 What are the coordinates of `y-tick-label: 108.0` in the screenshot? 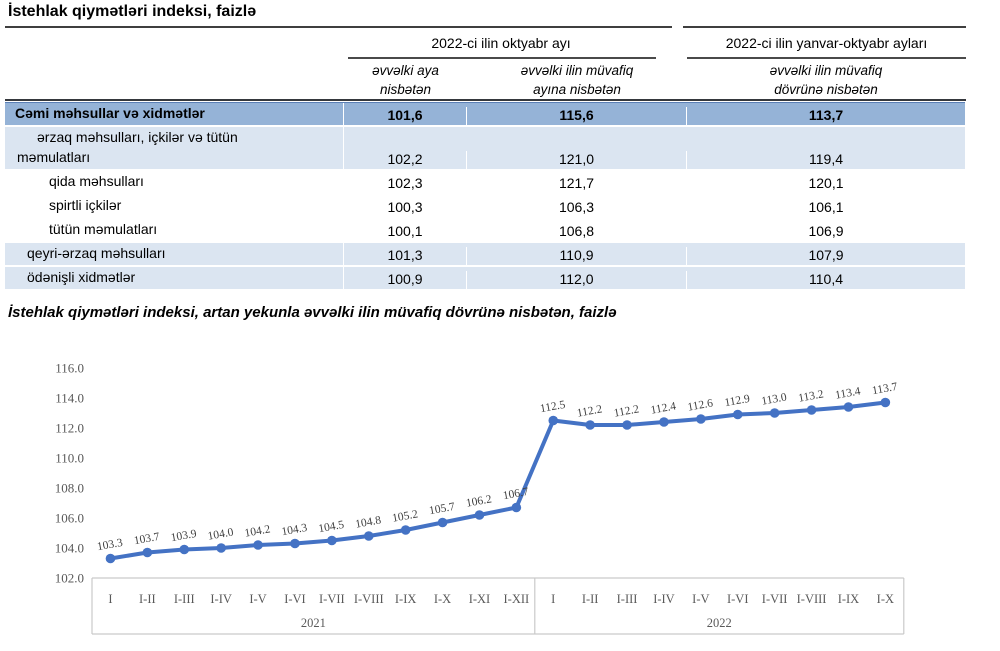 It's located at (69, 488).